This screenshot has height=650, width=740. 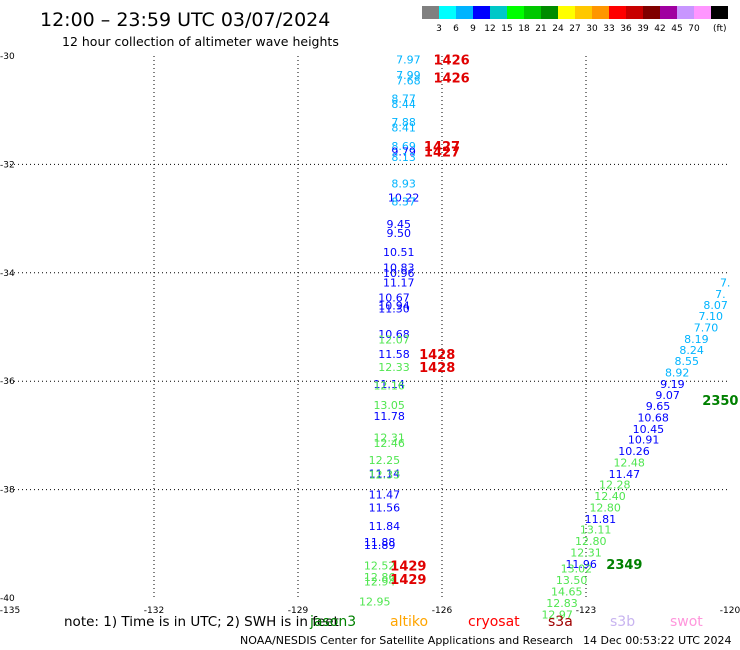 I want to click on wave-height-label: 14.65, so click(x=567, y=591).